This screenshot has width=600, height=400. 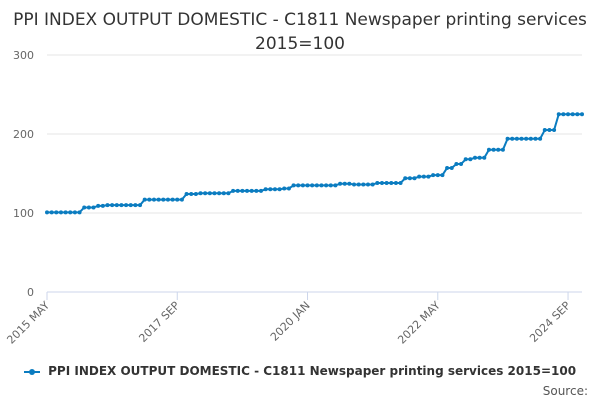 What do you see at coordinates (28, 323) in the screenshot?
I see `x-tick-label: 2015 MAY` at bounding box center [28, 323].